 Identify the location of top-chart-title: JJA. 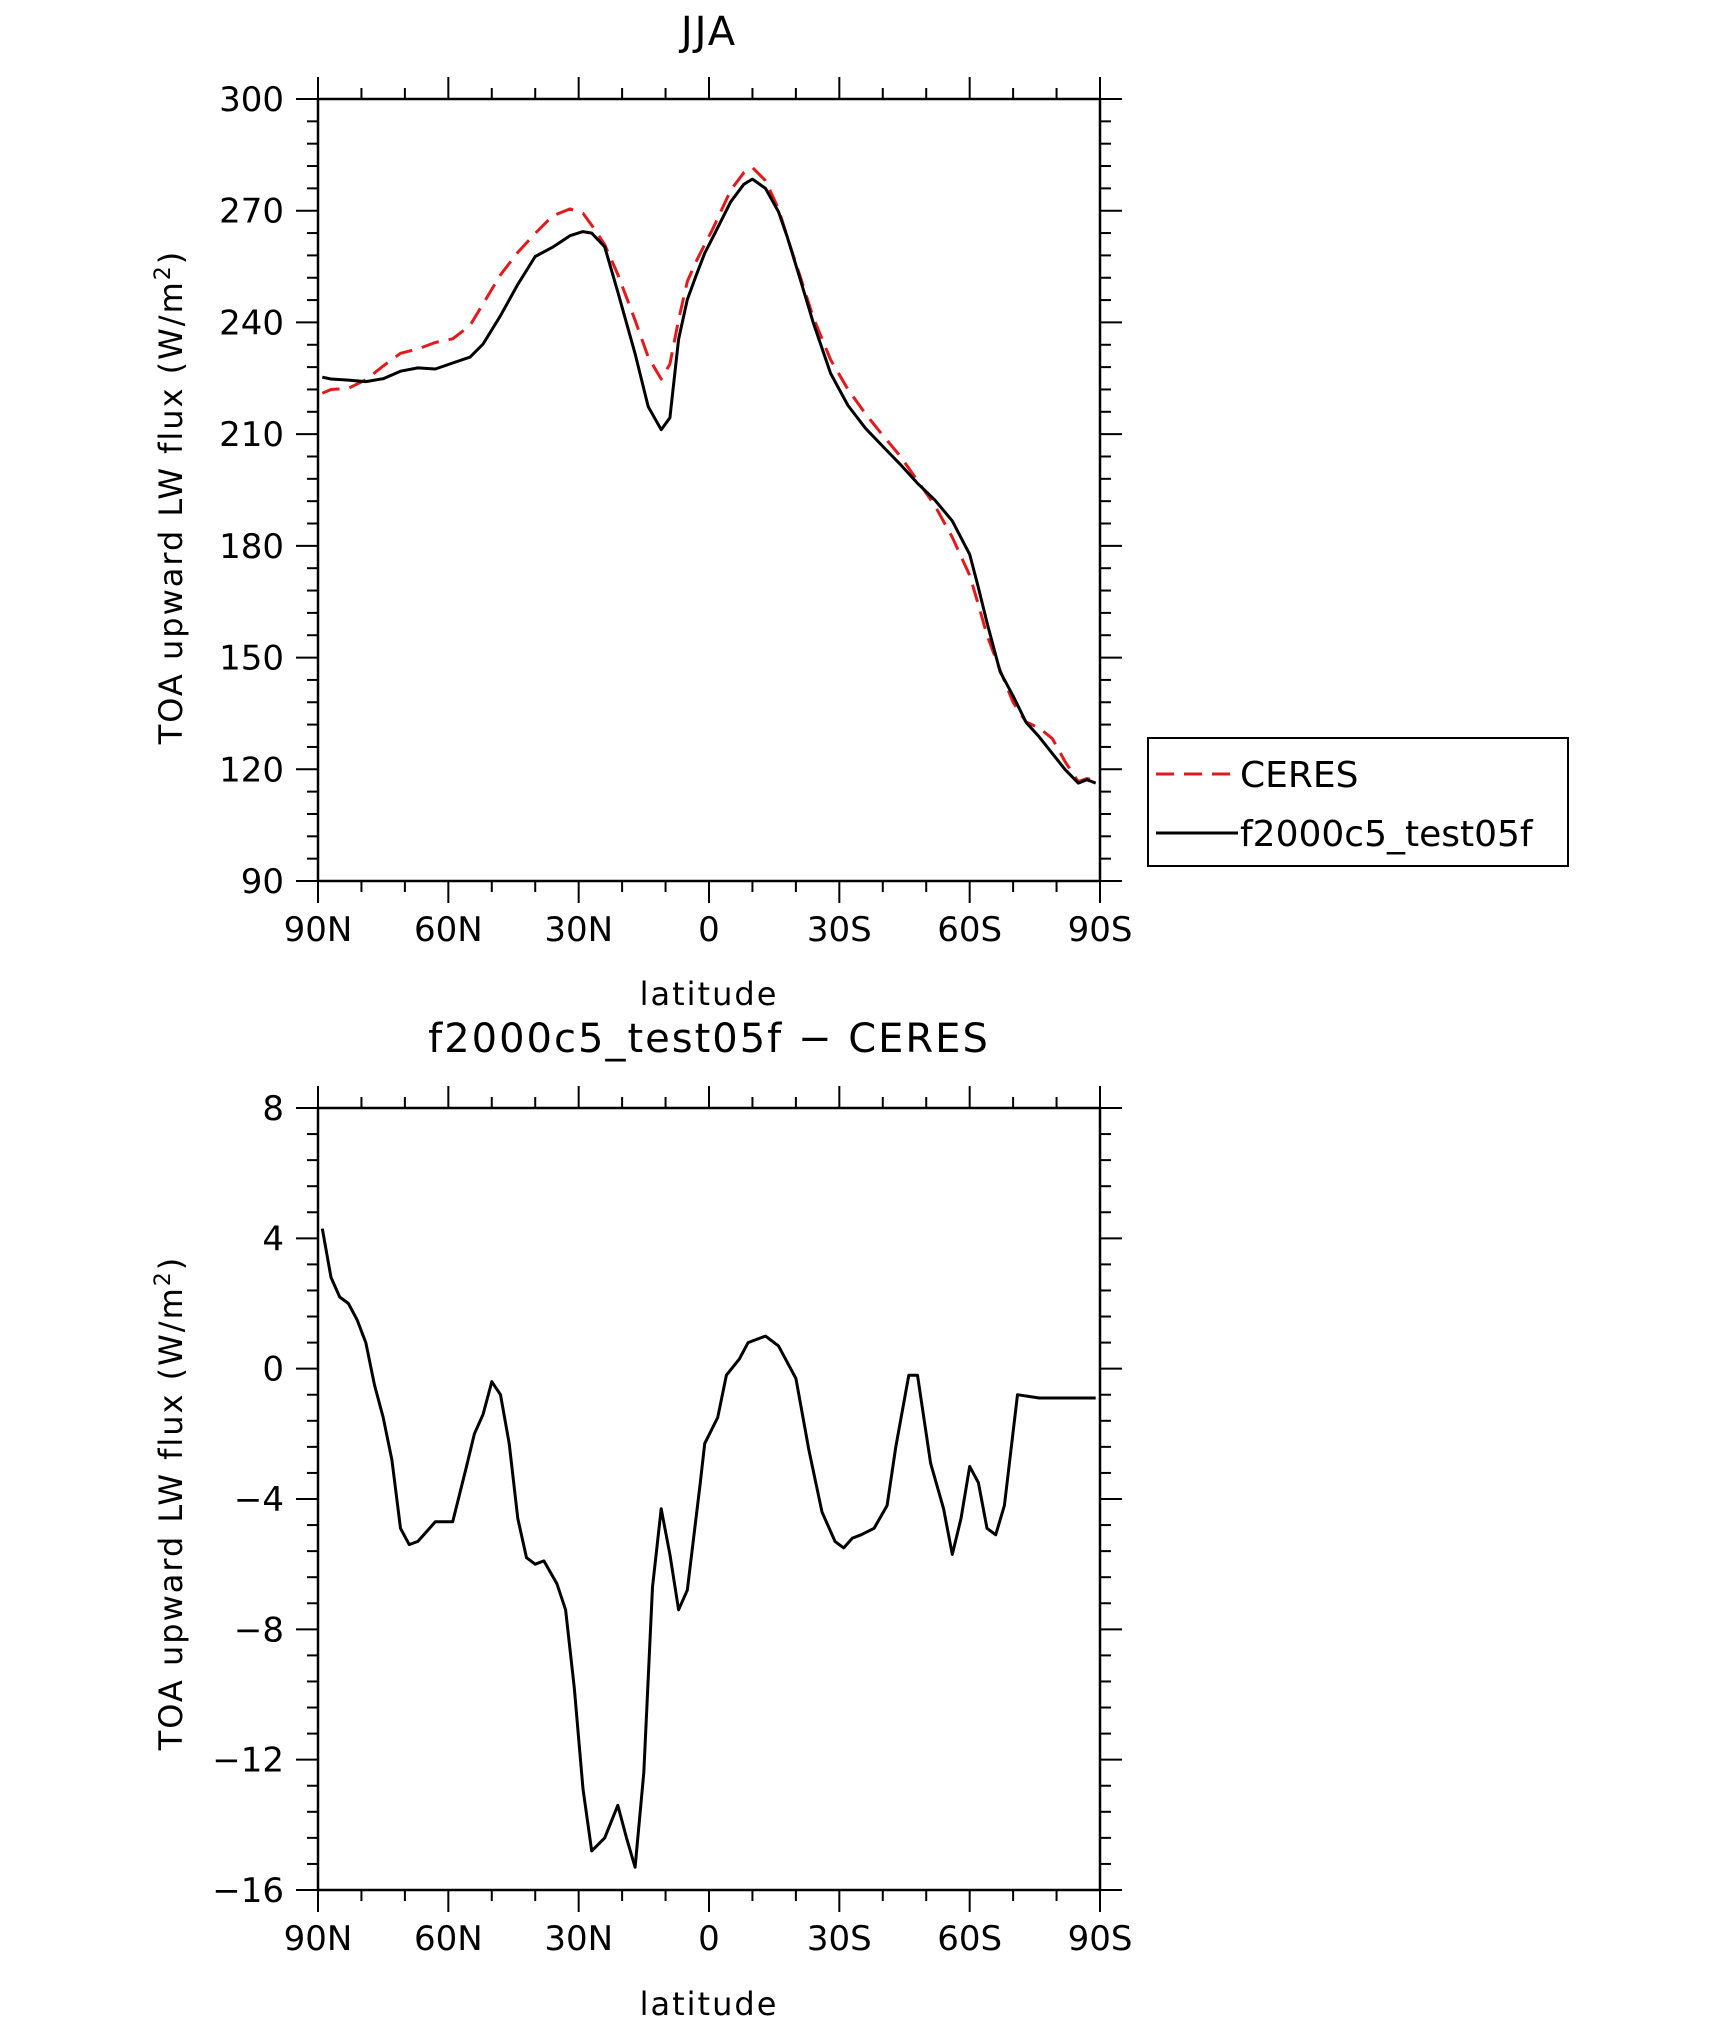
(707, 32).